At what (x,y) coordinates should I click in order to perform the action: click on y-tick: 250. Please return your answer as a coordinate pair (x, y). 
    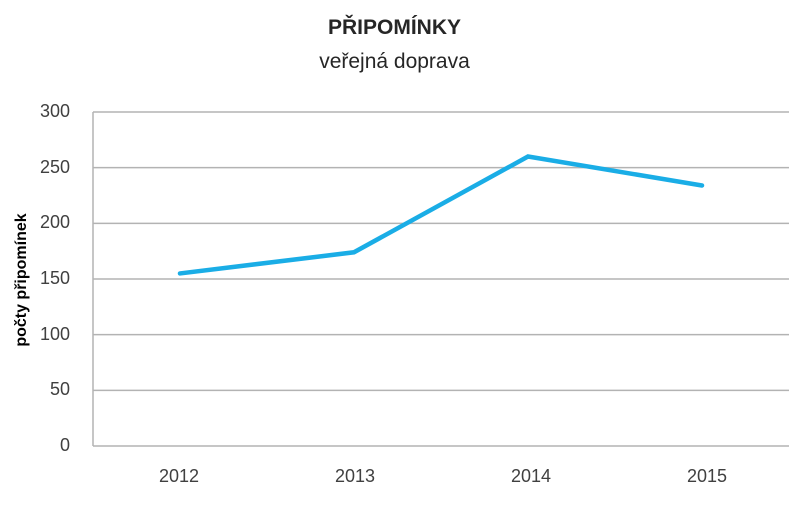
    Looking at the image, I should click on (54, 167).